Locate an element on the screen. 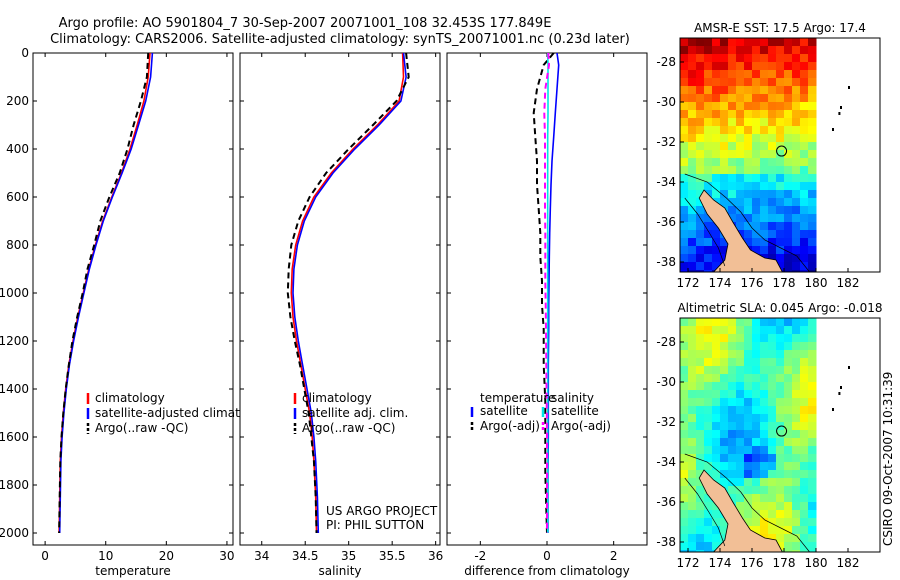 Image resolution: width=900 pixels, height=580 pixels. project-annotation: PI: PHIL SUTTON is located at coordinates (375, 525).